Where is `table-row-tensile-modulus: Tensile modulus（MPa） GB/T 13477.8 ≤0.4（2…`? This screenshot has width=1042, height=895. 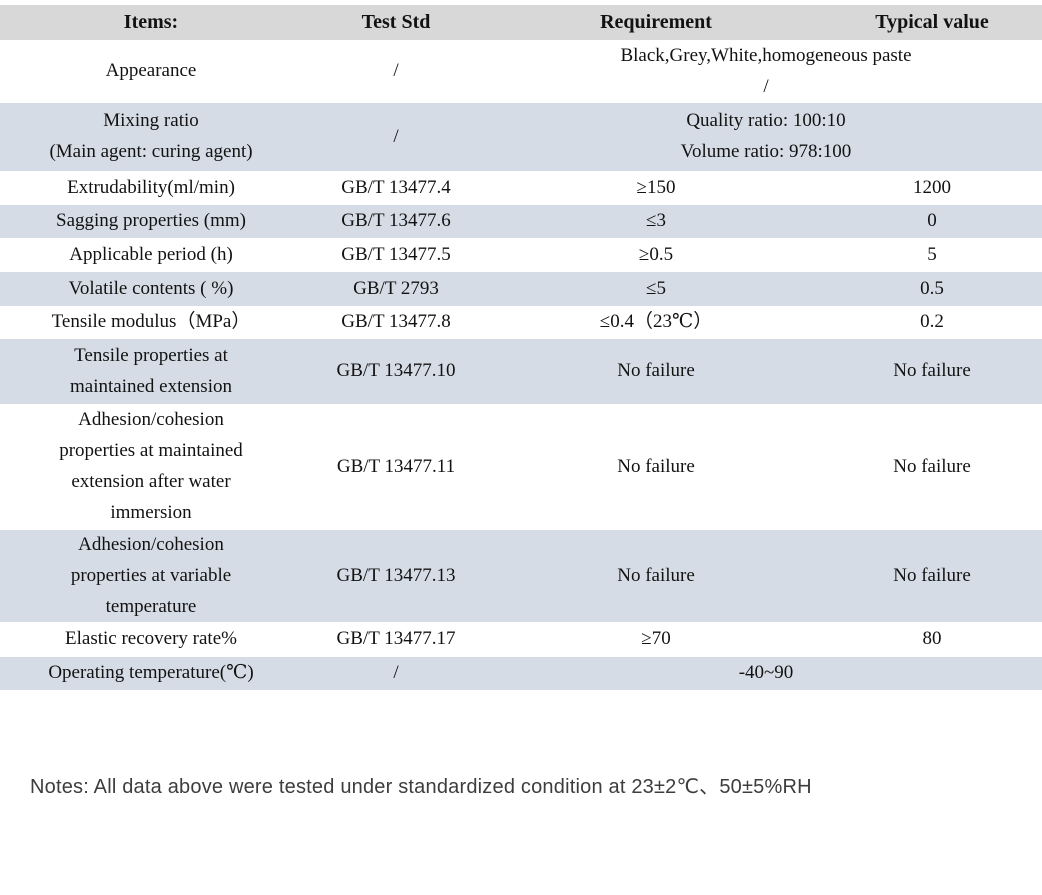 table-row-tensile-modulus: Tensile modulus（MPa） GB/T 13477.8 ≤0.4（2… is located at coordinates (521, 322).